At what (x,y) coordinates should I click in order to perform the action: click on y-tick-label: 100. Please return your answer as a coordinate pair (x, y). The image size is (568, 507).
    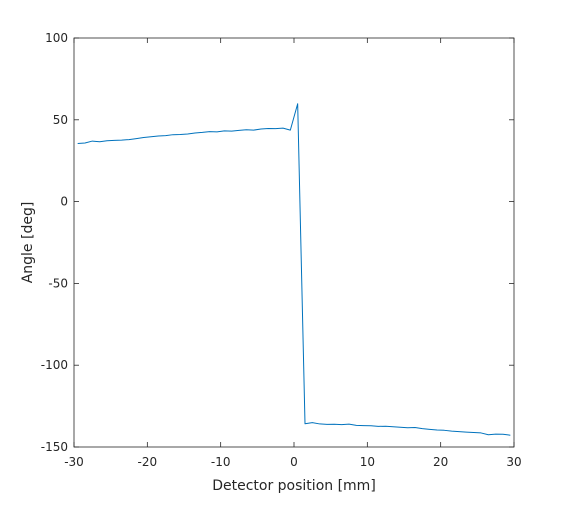
    Looking at the image, I should click on (56, 38).